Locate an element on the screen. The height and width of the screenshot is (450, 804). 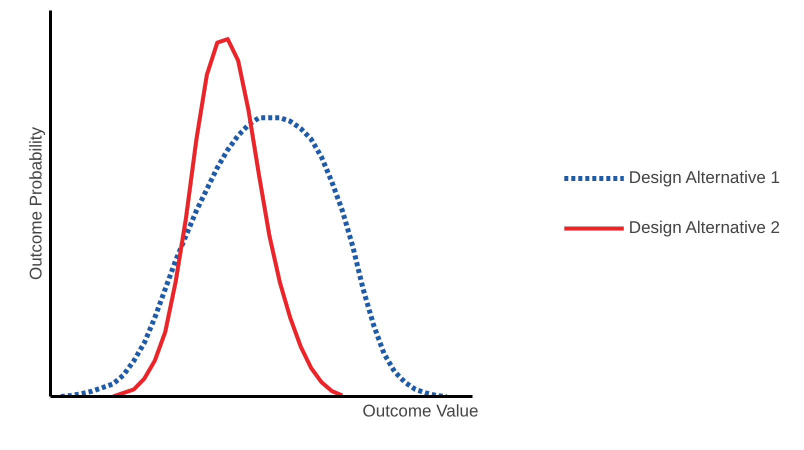
x-axis-title: Outcome Value is located at coordinates (420, 411).